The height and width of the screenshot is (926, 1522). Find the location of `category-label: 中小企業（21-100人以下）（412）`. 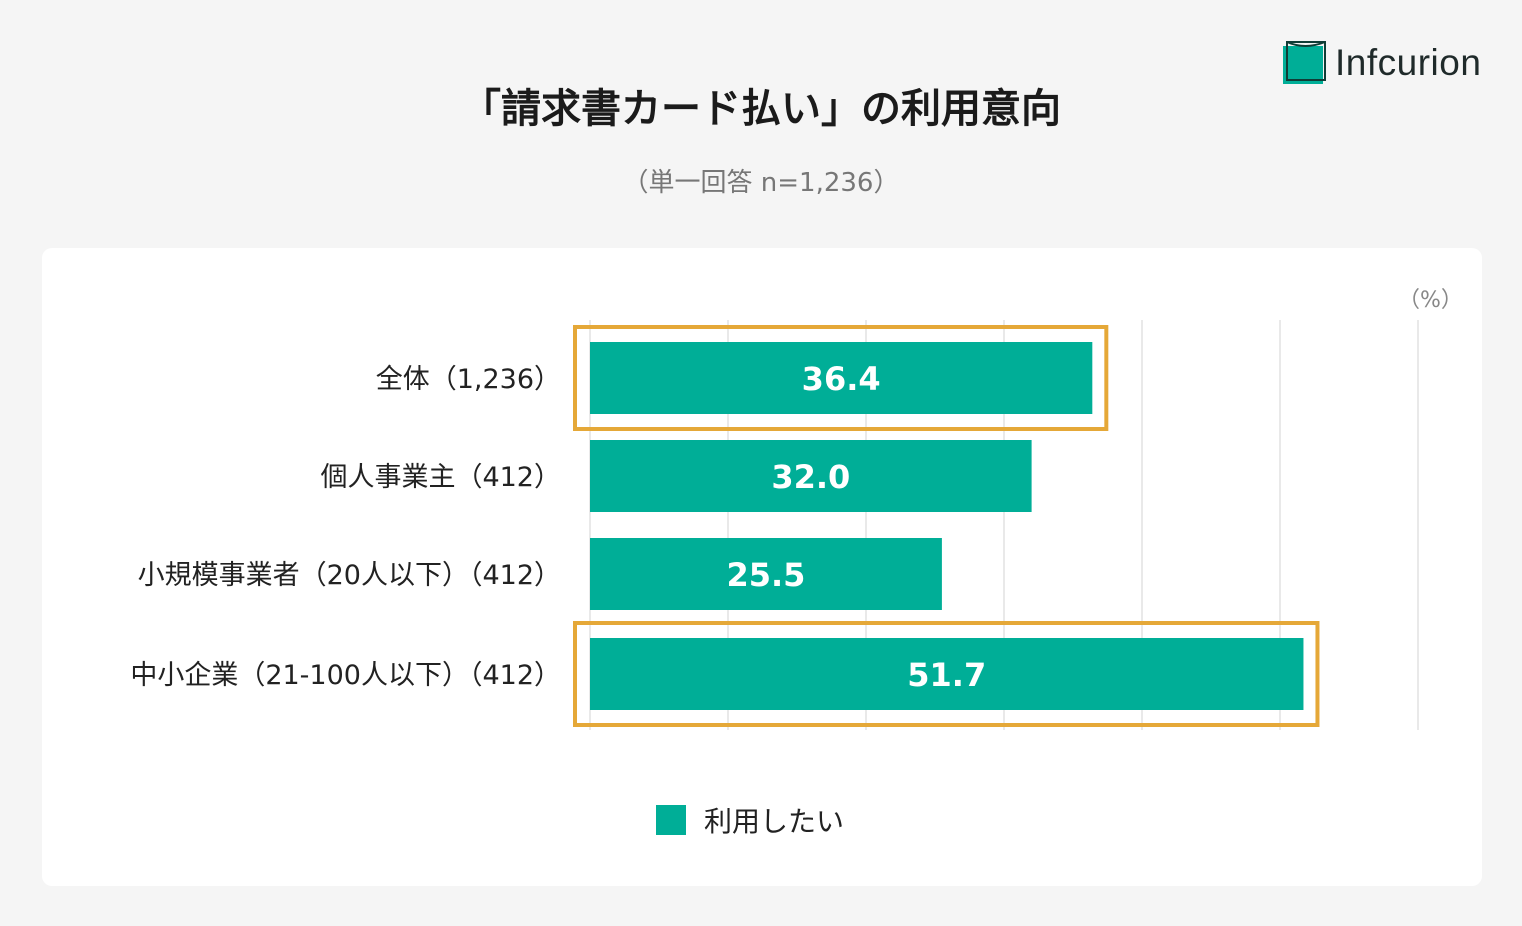

category-label: 中小企業（21-100人以下）（412） is located at coordinates (345, 675).